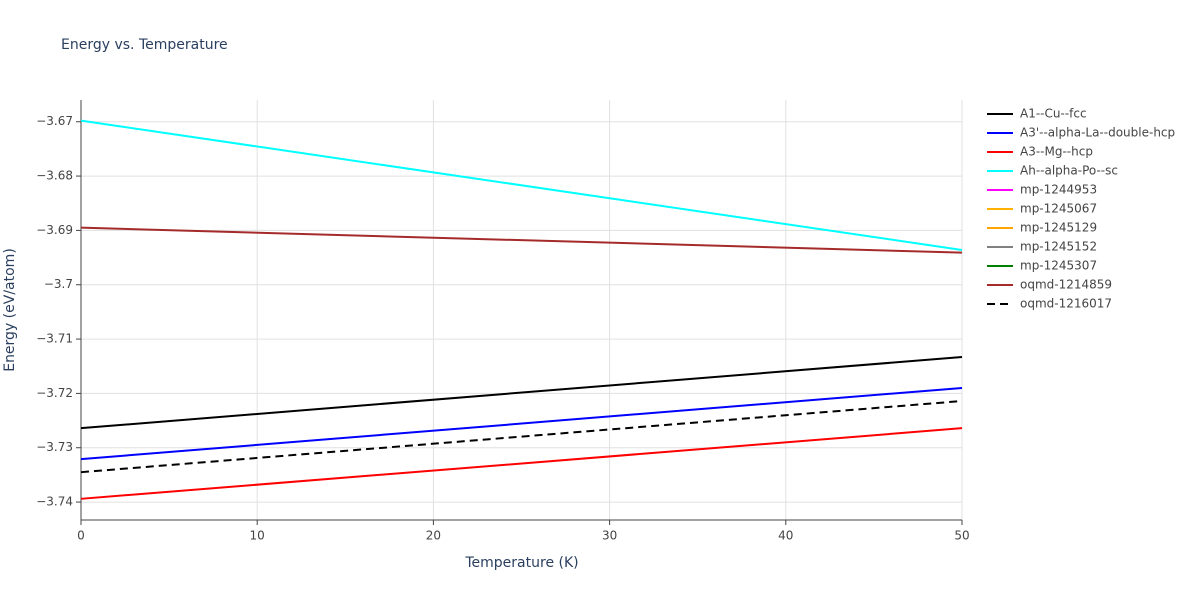 This screenshot has width=1200, height=600. I want to click on legend-item: mp-1244953, so click(1042, 190).